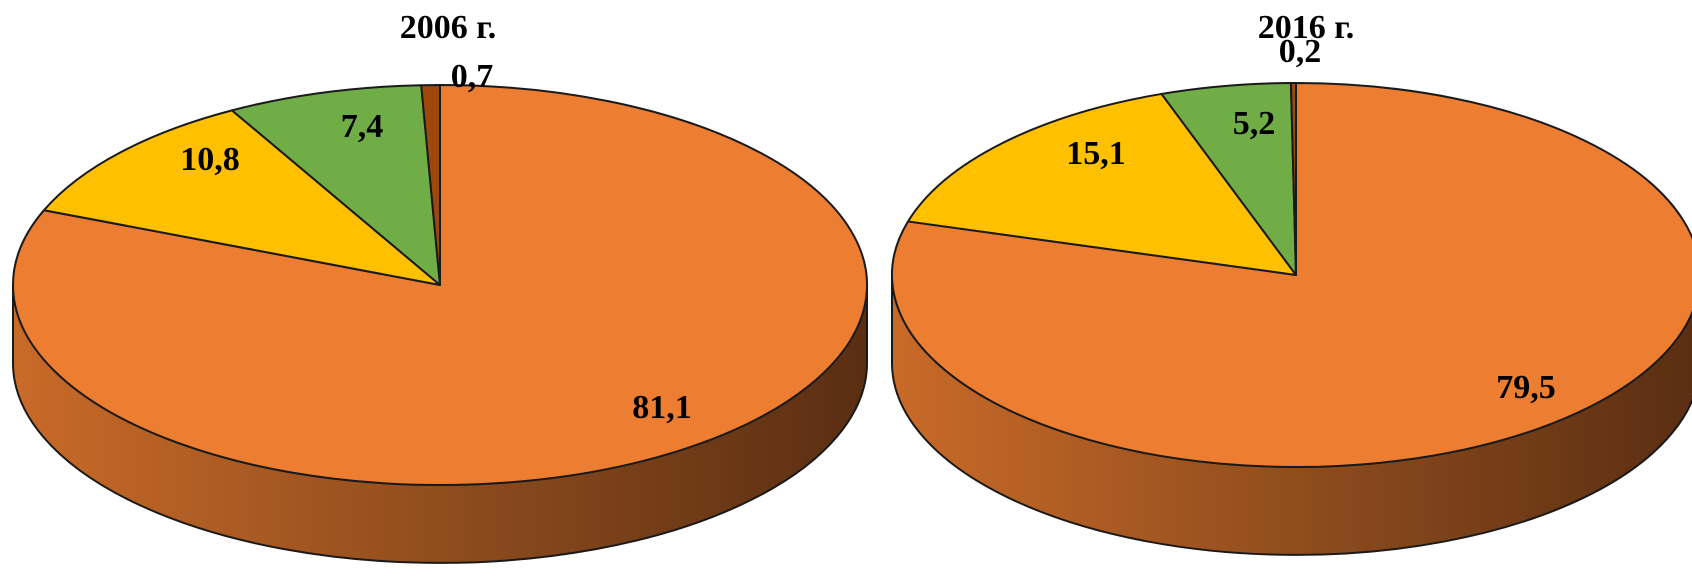 The image size is (1692, 587). I want to click on chart-title-2016: 2016 г., so click(1306, 27).